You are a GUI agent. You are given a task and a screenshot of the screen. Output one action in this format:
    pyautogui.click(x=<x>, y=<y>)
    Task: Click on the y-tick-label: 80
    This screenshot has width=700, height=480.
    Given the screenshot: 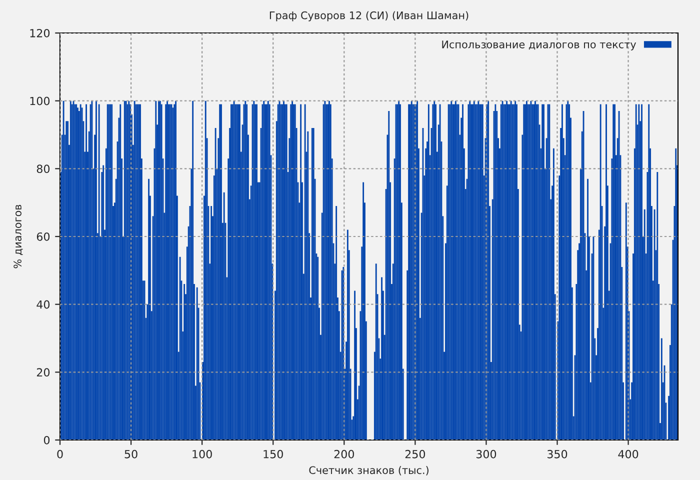 What is the action you would take?
    pyautogui.click(x=43, y=169)
    